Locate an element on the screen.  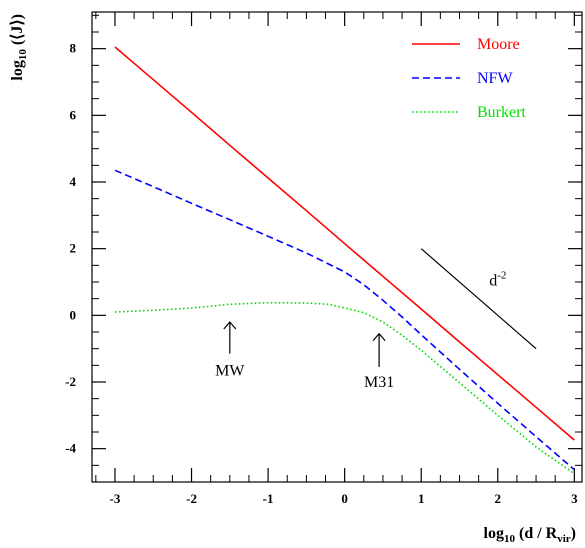
y-tick-label: -2 is located at coordinates (70, 381).